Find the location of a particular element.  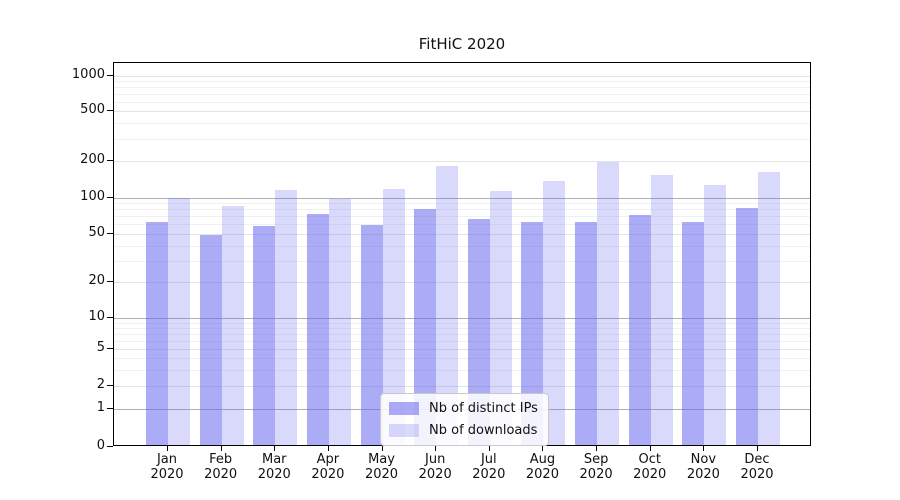

y-tick-label-0: 0 is located at coordinates (100, 445).